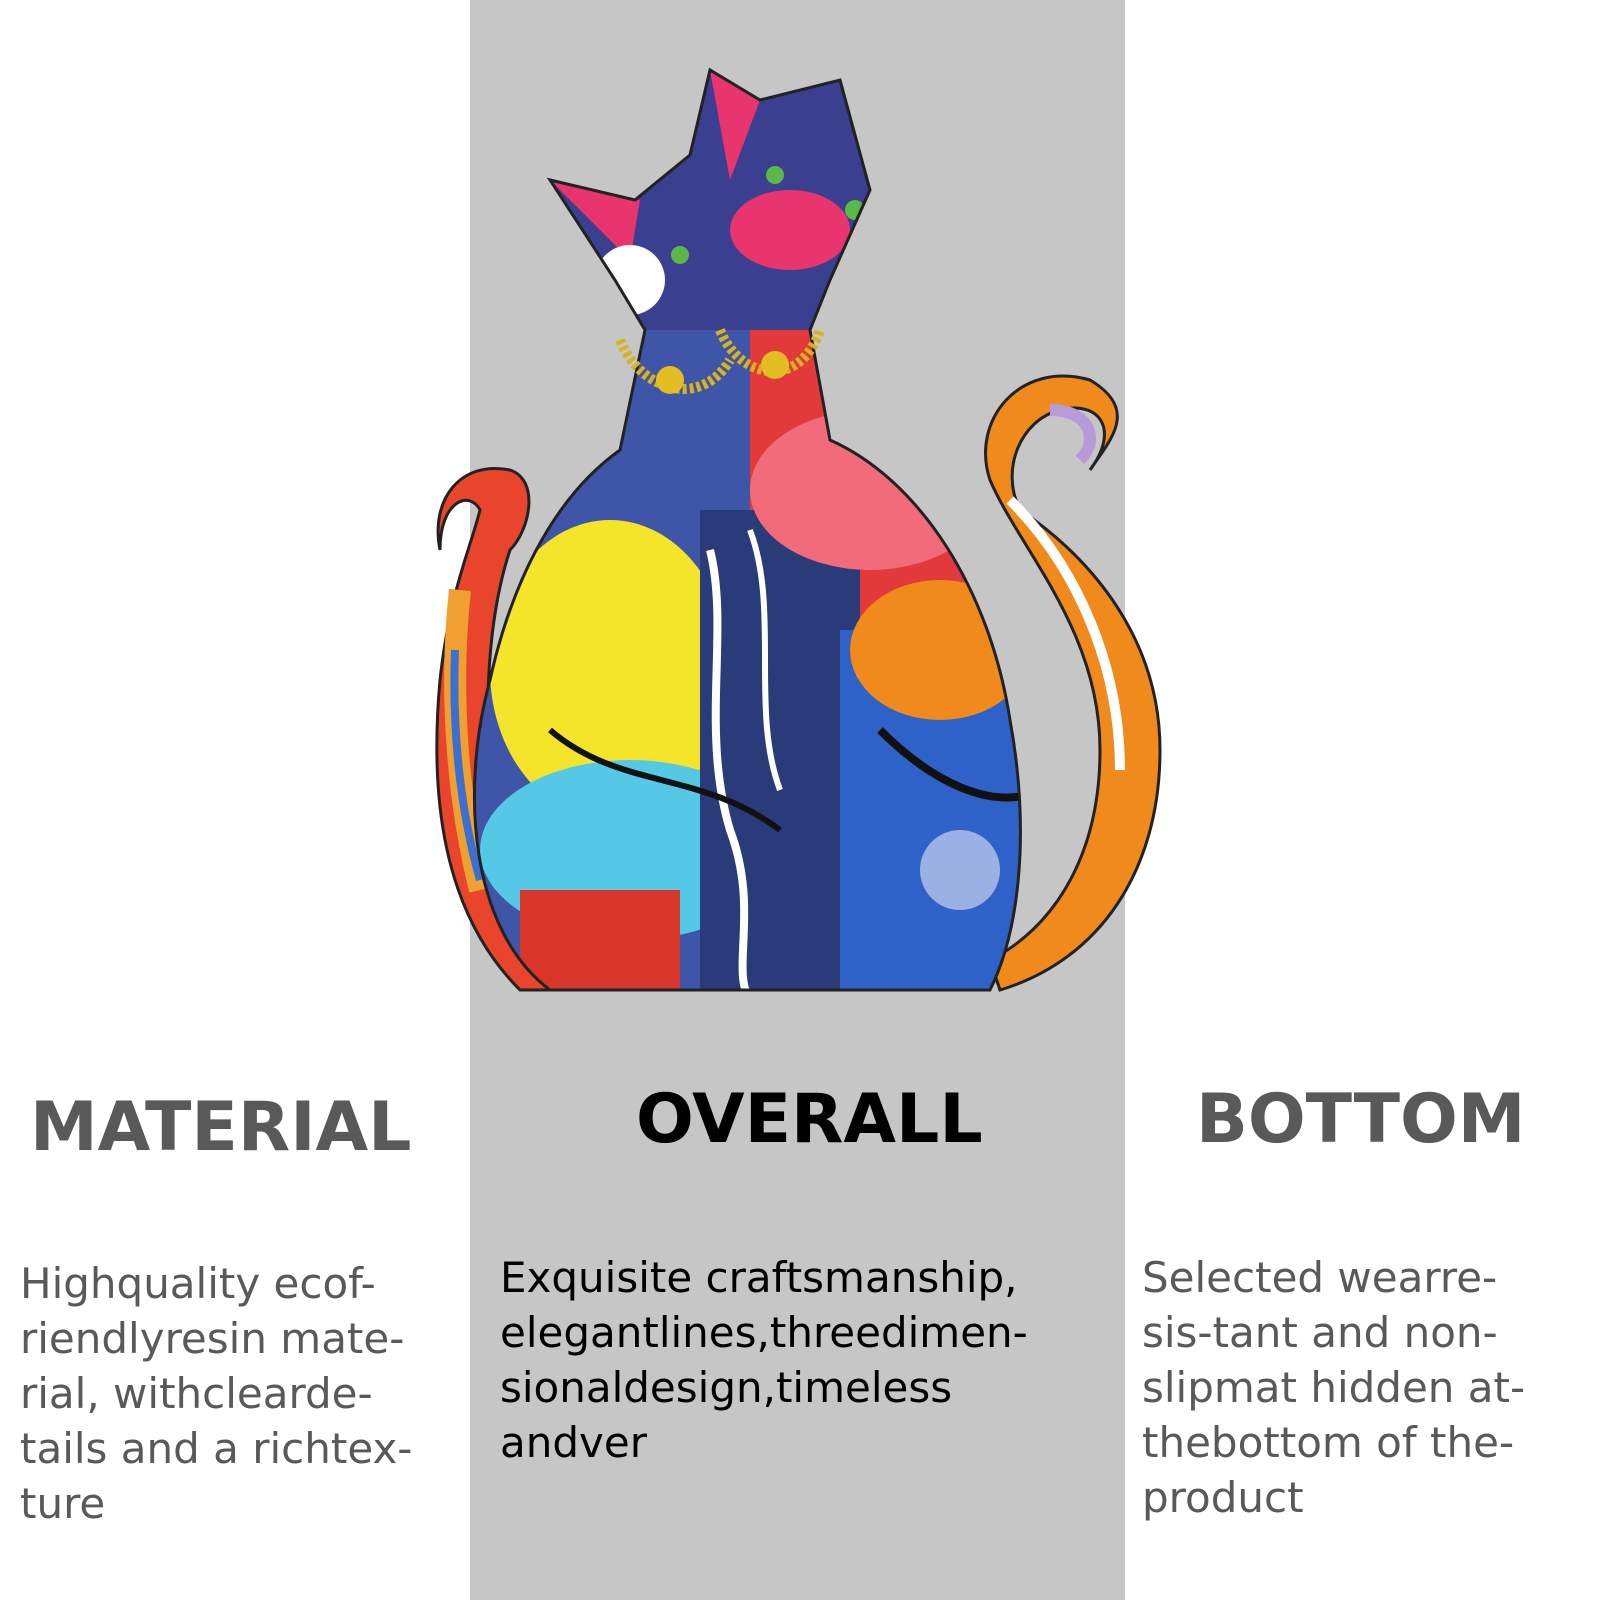 This screenshot has height=1600, width=1600. Describe the element at coordinates (1223, 1497) in the screenshot. I see `bottom-line: product` at that location.